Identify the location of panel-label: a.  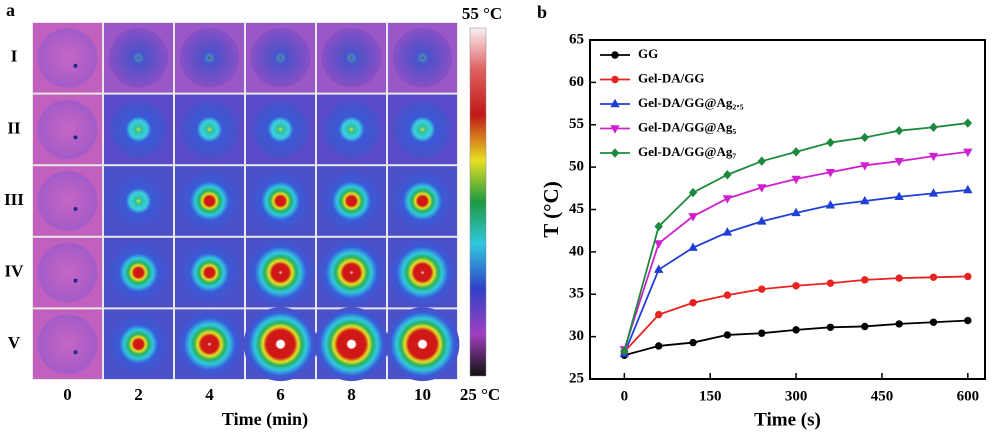
(10, 10).